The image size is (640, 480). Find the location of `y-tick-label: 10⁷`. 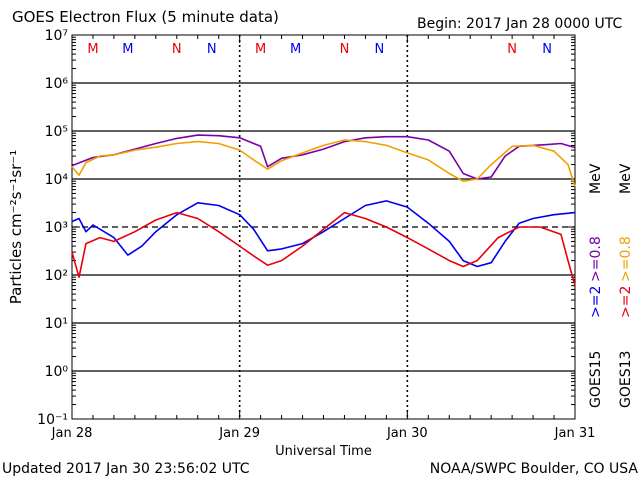

y-tick-label: 10⁷ is located at coordinates (56, 36).